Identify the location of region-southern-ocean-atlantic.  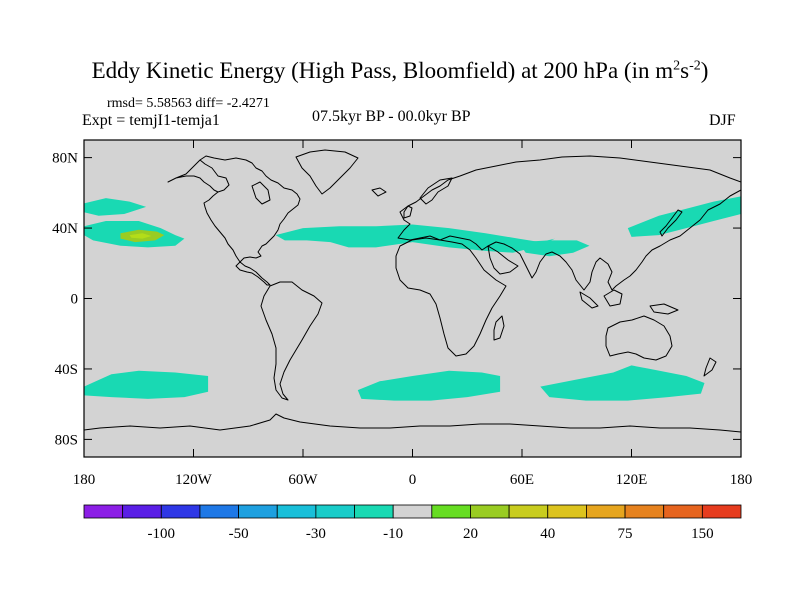
(429, 385).